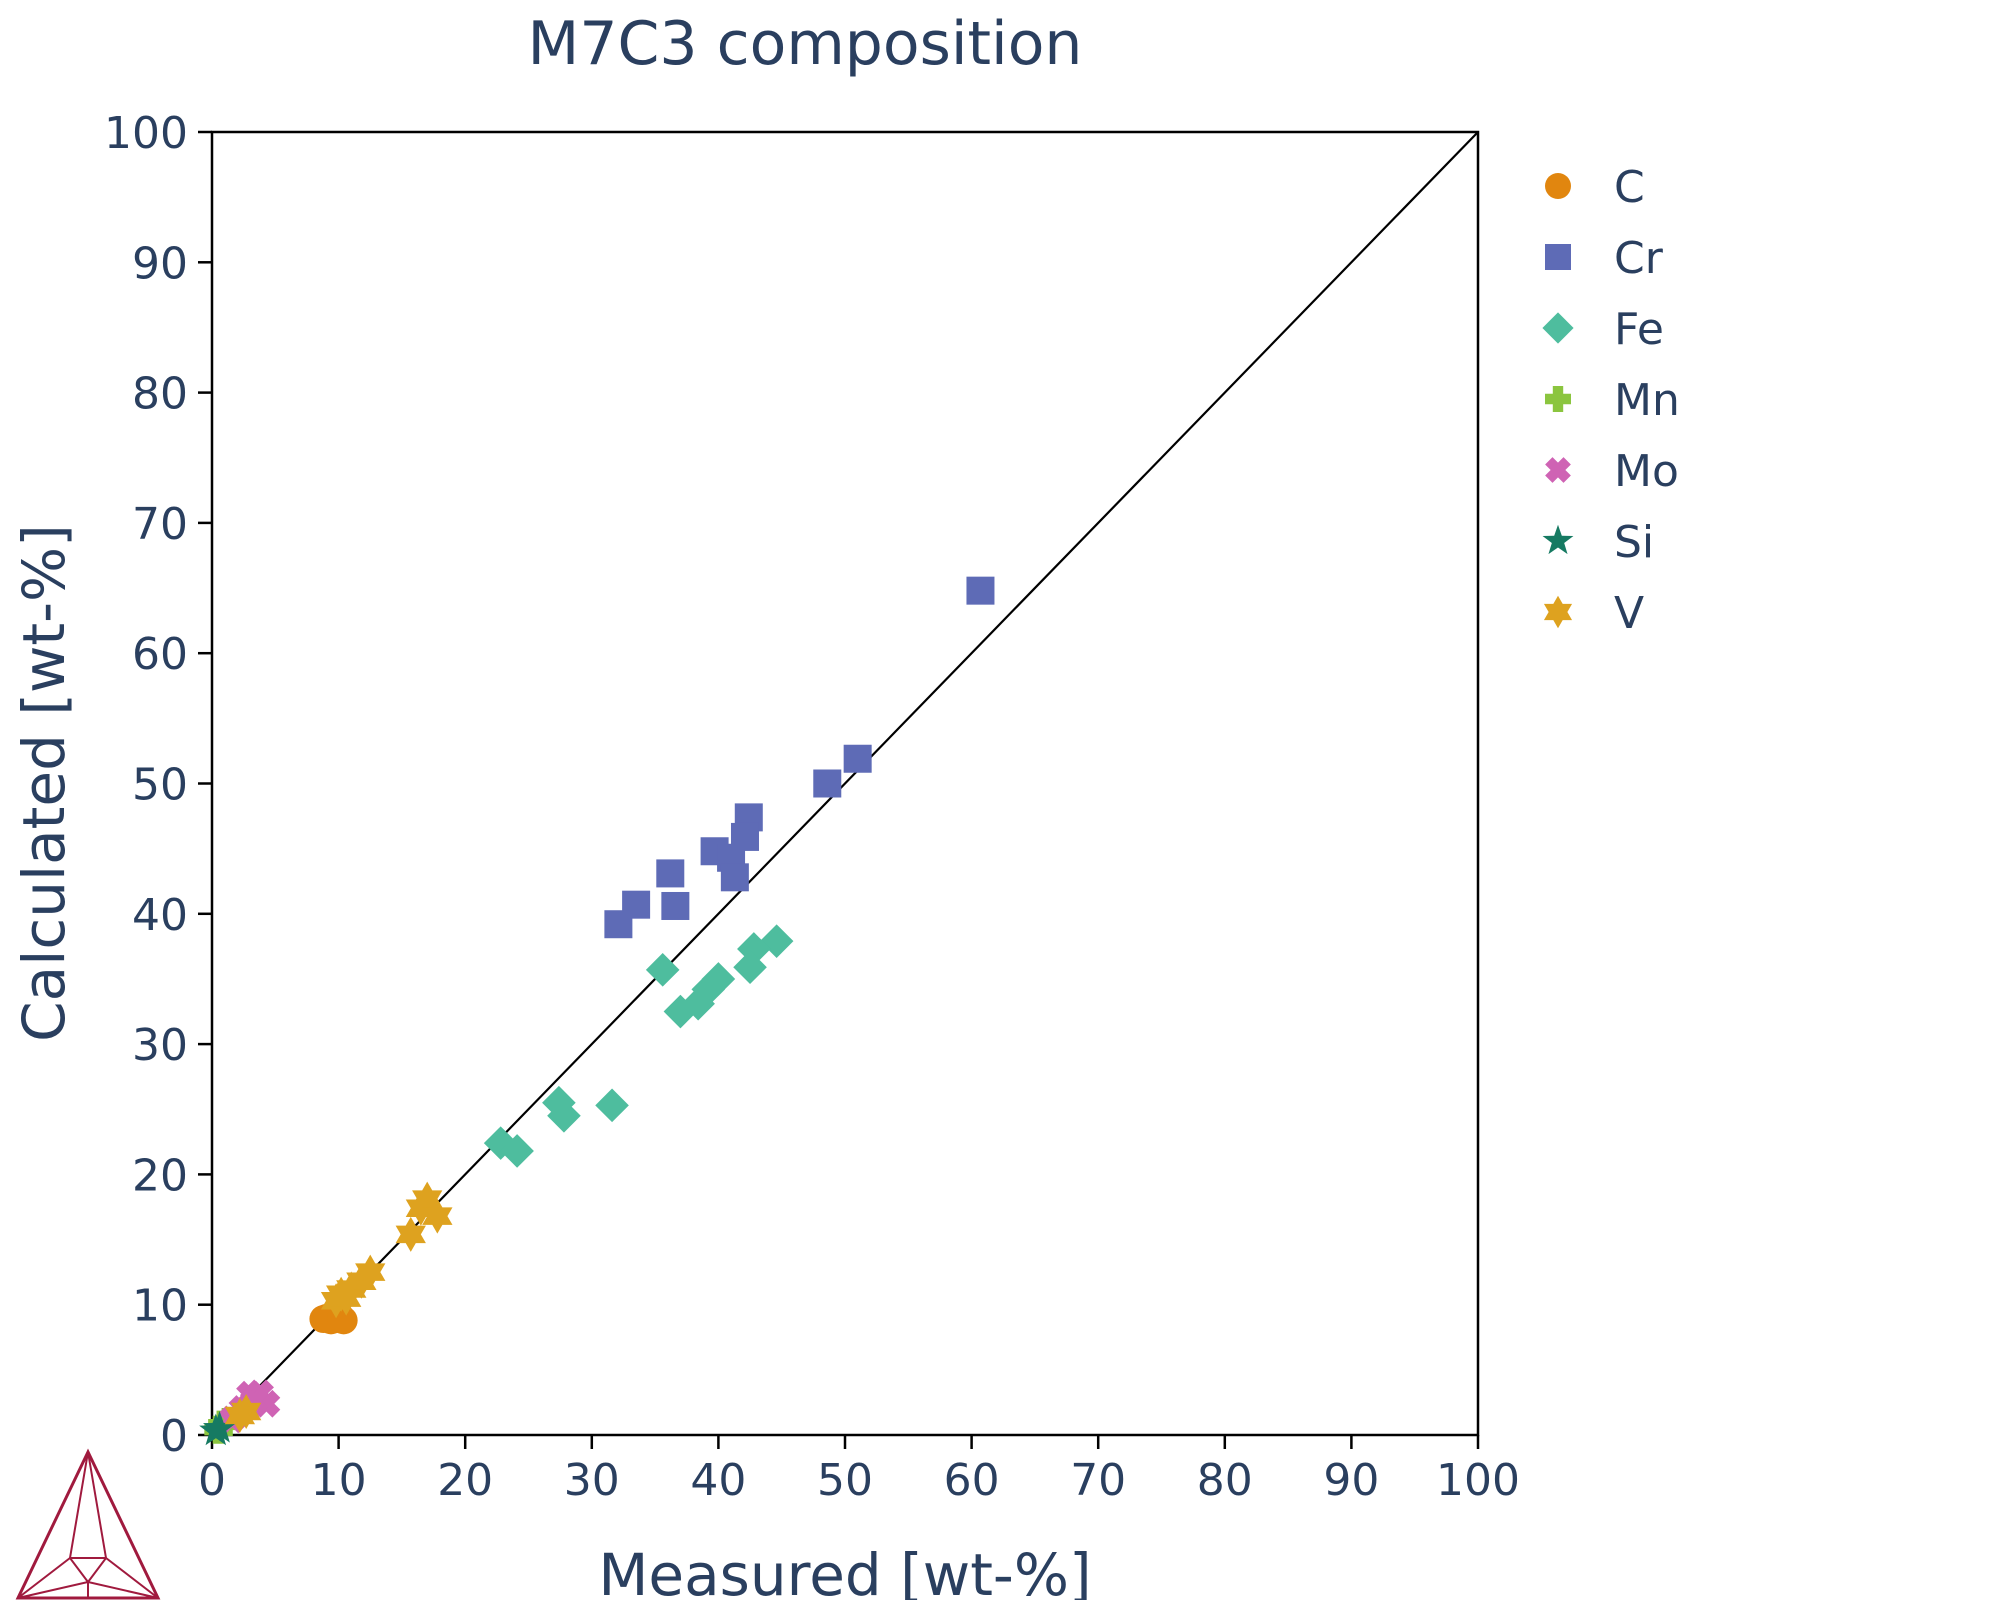 Image resolution: width=2000 pixels, height=1600 pixels. I want to click on y-tick-label: 100, so click(146, 133).